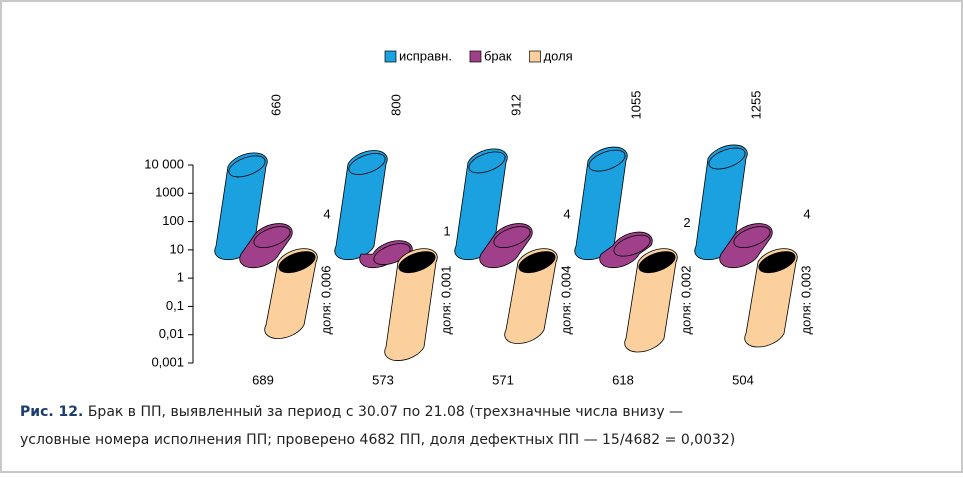 The width and height of the screenshot is (963, 478). I want to click on caption-label: Рис. 12., so click(51, 412).